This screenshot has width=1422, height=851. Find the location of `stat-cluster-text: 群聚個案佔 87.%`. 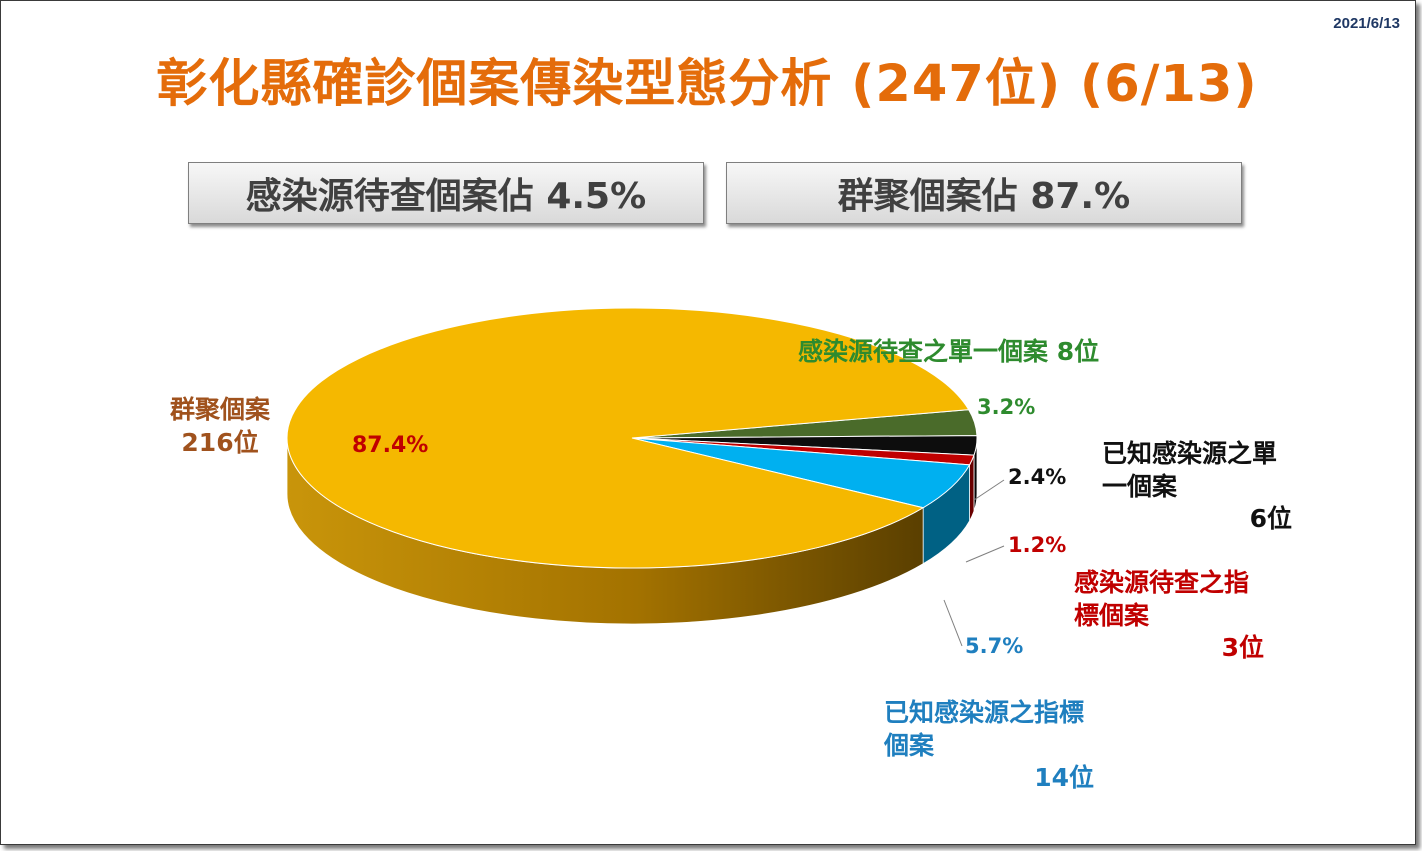

stat-cluster-text: 群聚個案佔 87.% is located at coordinates (984, 196).